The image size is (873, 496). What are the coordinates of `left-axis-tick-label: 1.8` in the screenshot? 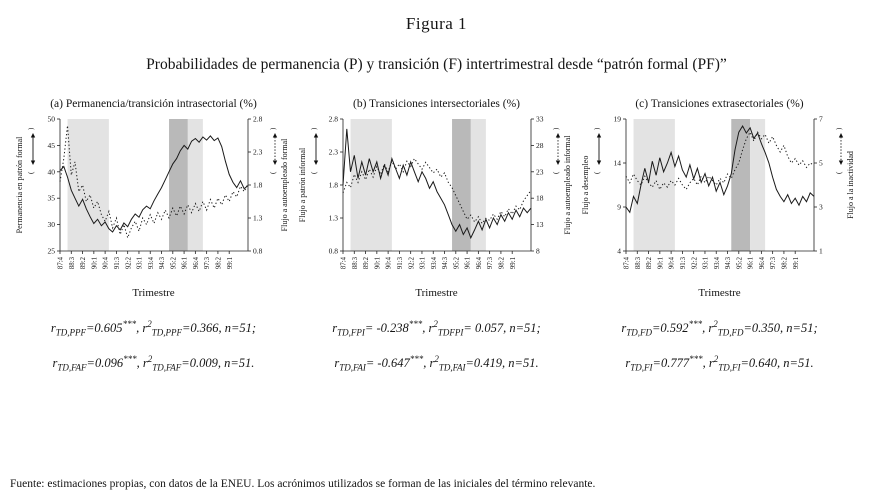 It's located at (333, 185).